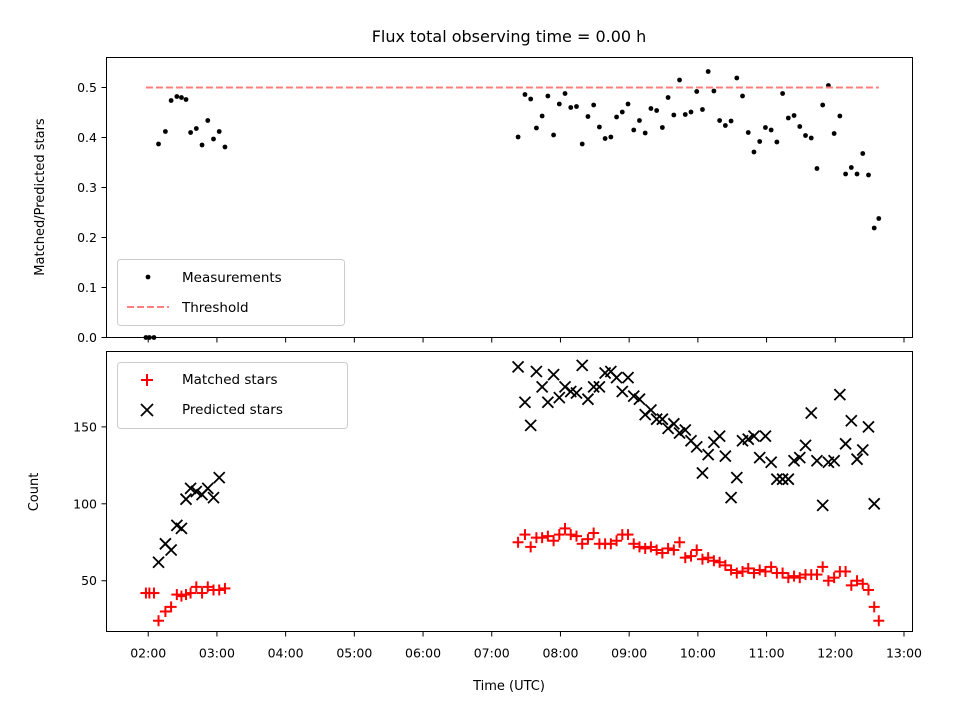  What do you see at coordinates (148, 277) in the screenshot?
I see `top-legend-measurements-marker` at bounding box center [148, 277].